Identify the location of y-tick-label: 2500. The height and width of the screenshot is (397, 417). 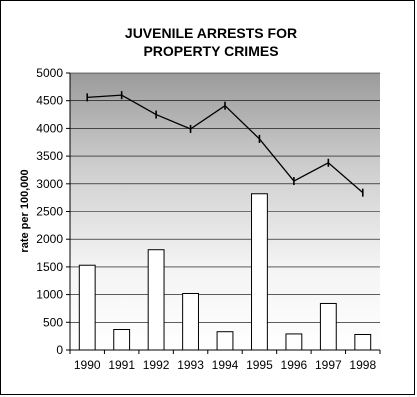
(49, 212).